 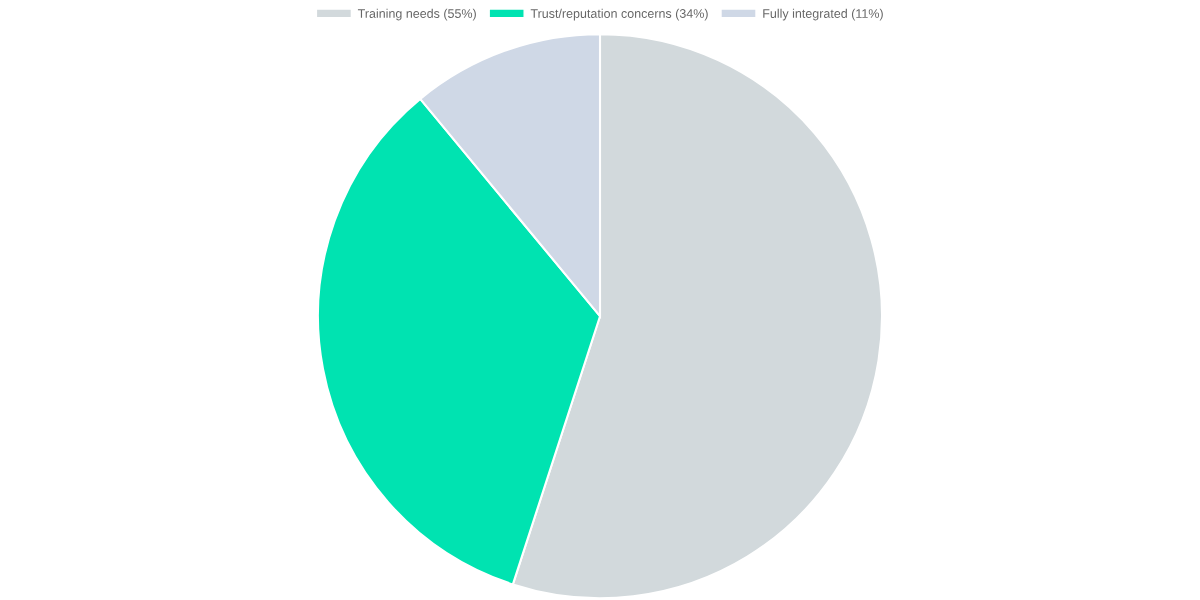 I want to click on legend-label: Training needs (55%), so click(x=416, y=14).